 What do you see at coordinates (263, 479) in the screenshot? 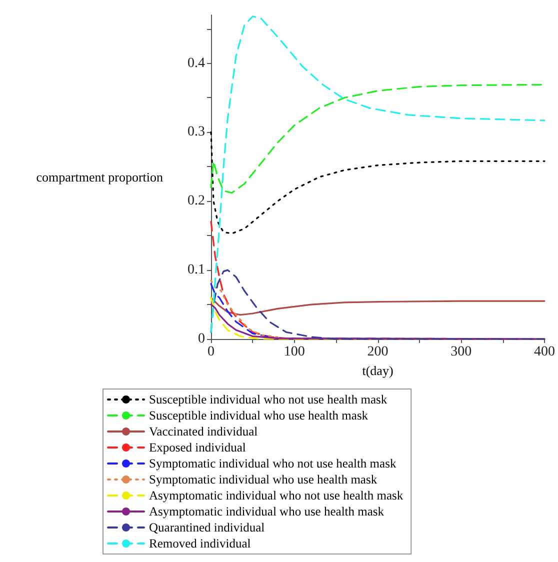
I see `legend-label: Symptomatic individual who use health mask` at bounding box center [263, 479].